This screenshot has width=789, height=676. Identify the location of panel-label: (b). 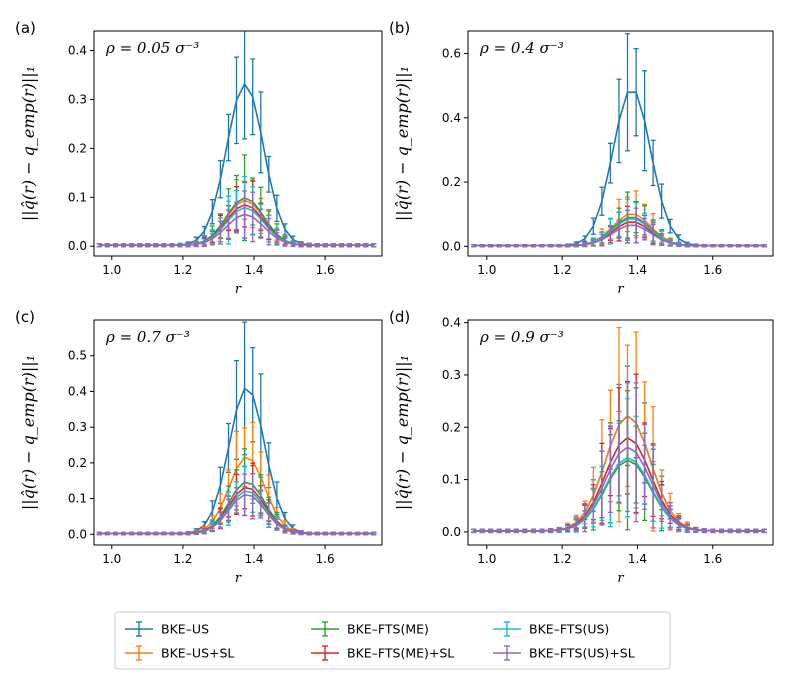
(399, 28).